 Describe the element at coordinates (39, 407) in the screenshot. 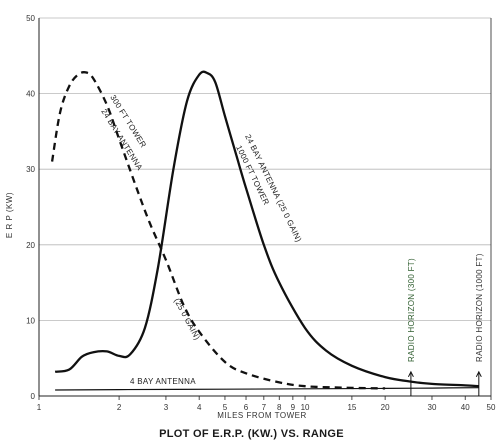

I see `x-tick-label: 1` at that location.